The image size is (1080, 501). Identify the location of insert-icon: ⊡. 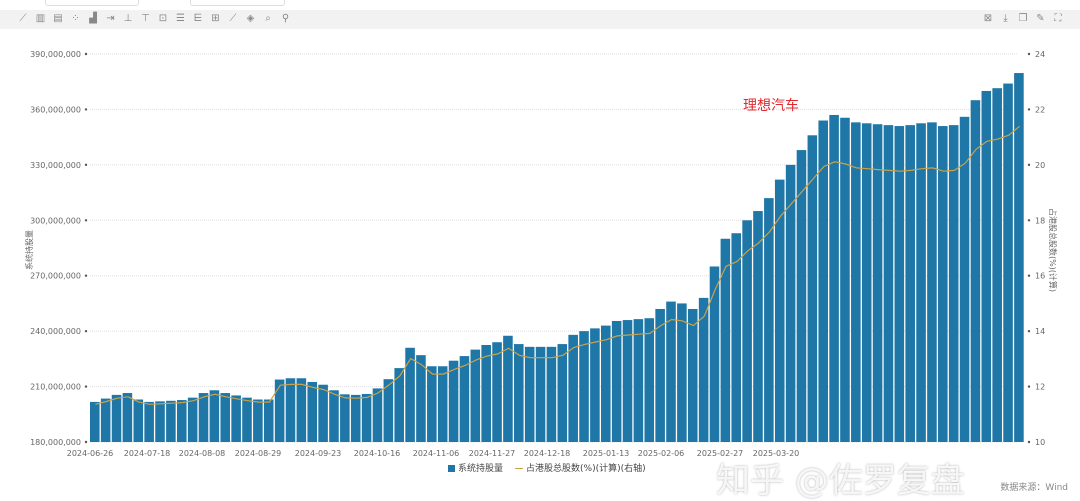
(163, 18).